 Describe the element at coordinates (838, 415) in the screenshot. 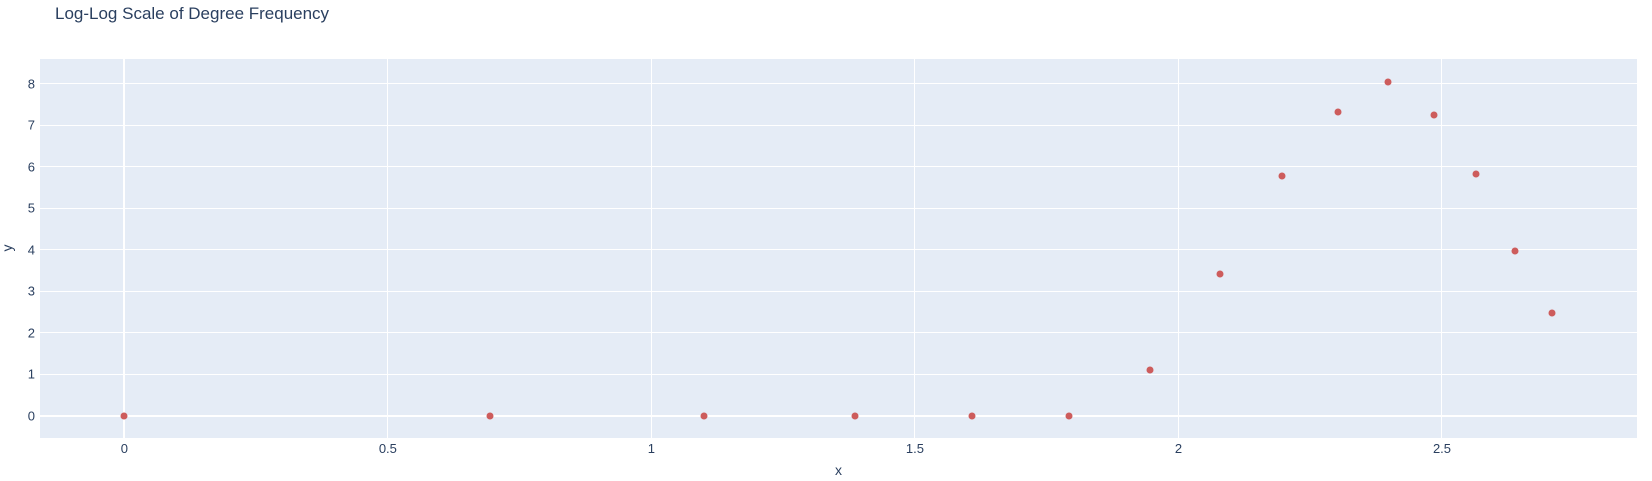

I see `y-zeroline` at that location.